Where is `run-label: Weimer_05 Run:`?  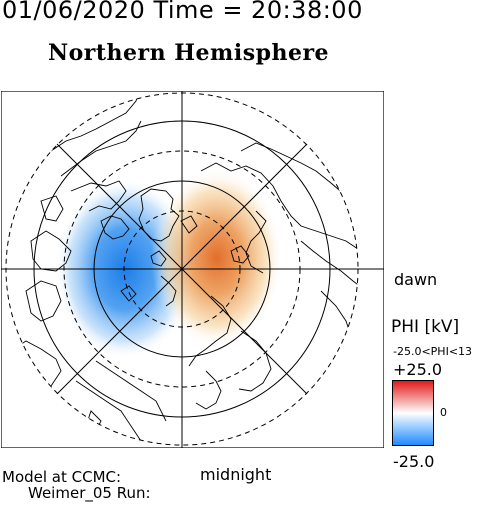
run-label: Weimer_05 Run: is located at coordinates (89, 493).